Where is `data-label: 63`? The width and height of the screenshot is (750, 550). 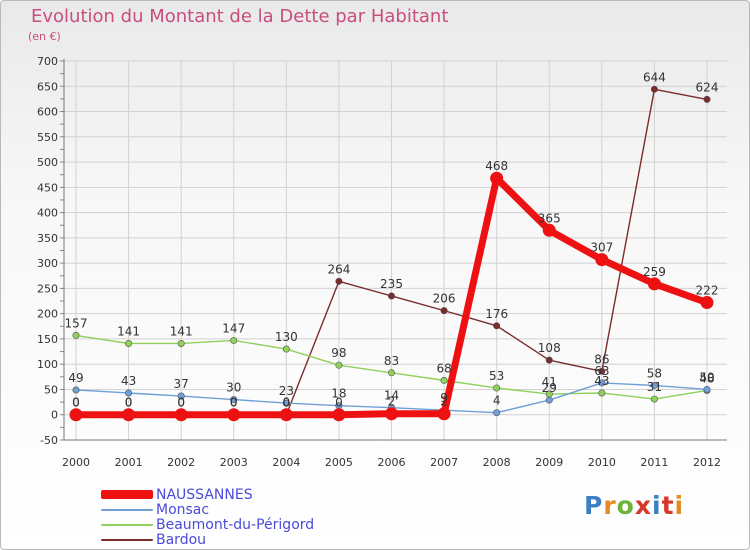 data-label: 63 is located at coordinates (601, 371).